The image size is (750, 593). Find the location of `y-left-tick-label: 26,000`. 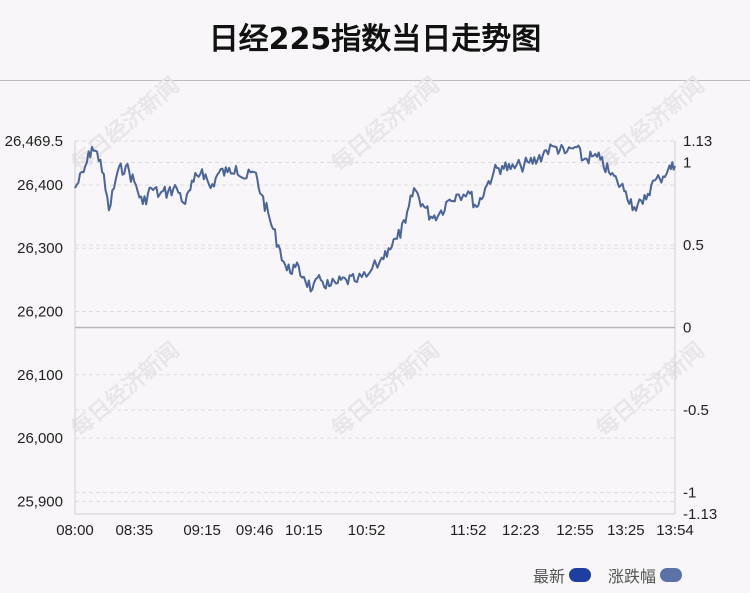

y-left-tick-label: 26,000 is located at coordinates (40, 438).